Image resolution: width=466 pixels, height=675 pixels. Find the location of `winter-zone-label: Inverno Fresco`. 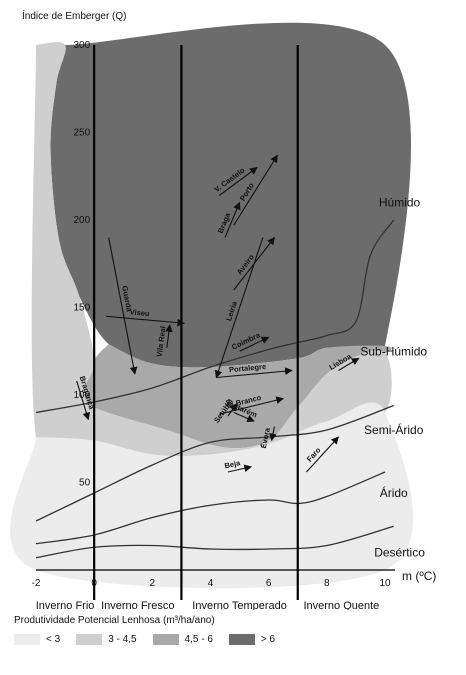

winter-zone-label: Inverno Fresco is located at coordinates (137, 605).